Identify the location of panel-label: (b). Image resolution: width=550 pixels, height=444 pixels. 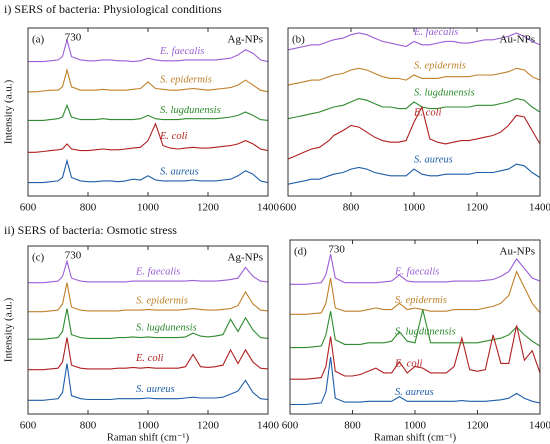
(298, 40).